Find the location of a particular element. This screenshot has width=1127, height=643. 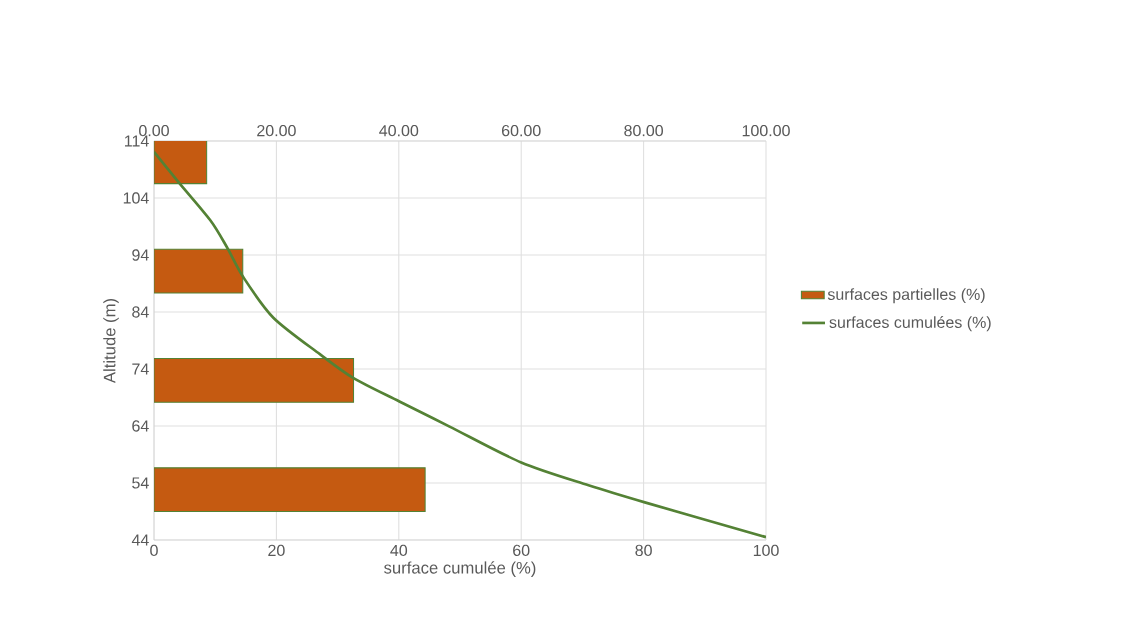

y-tick-label: 104 is located at coordinates (136, 198).